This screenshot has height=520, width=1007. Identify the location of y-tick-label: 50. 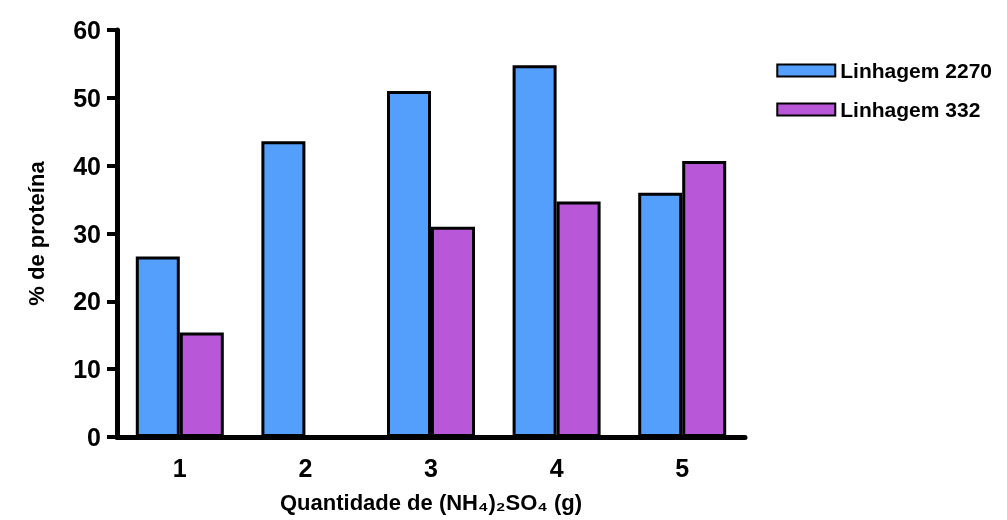
(87, 97).